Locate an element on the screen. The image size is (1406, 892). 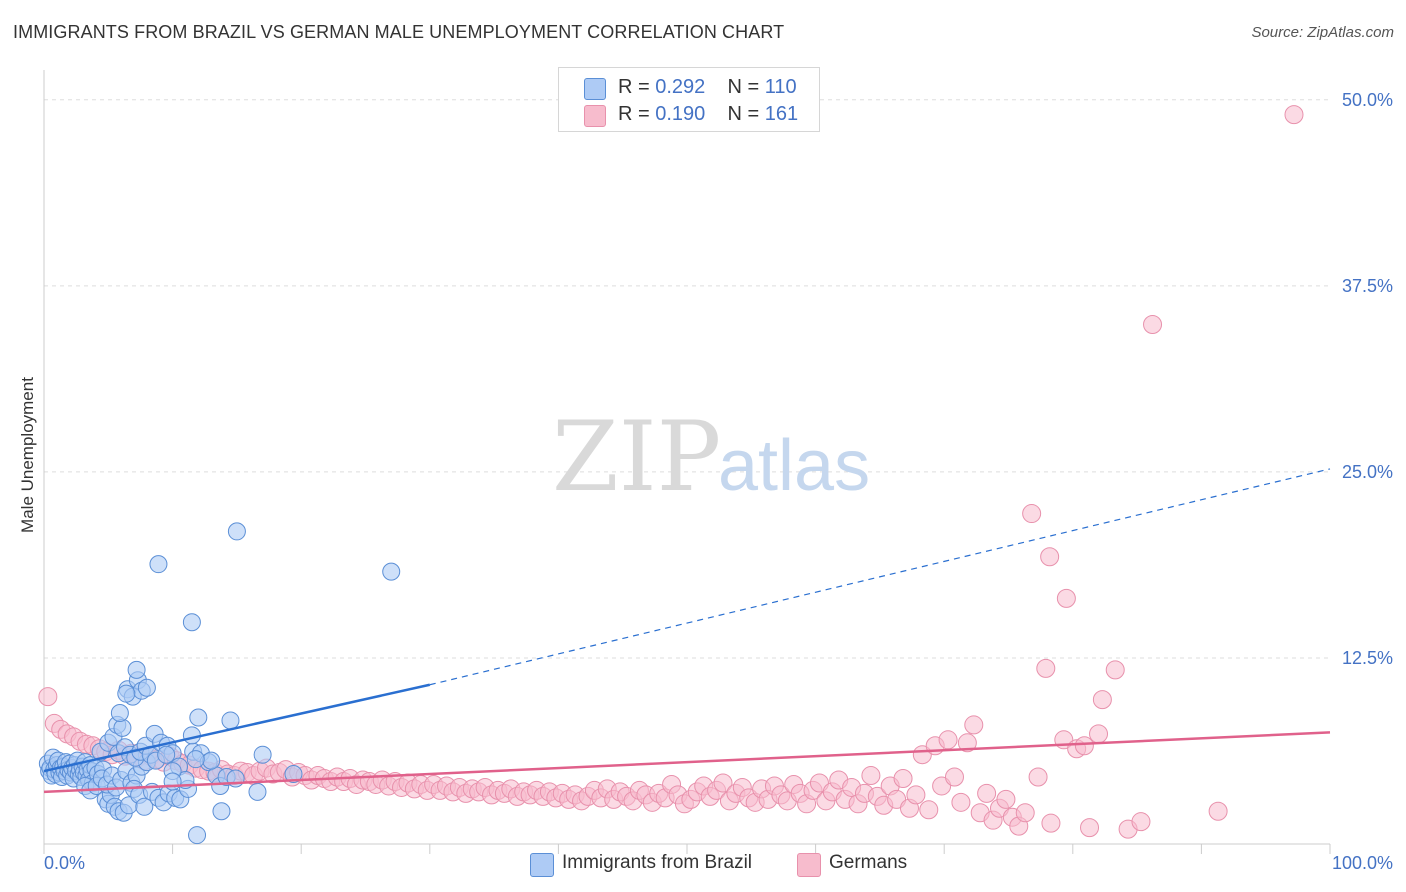
legend-n-value: 110 is located at coordinates (780, 87).